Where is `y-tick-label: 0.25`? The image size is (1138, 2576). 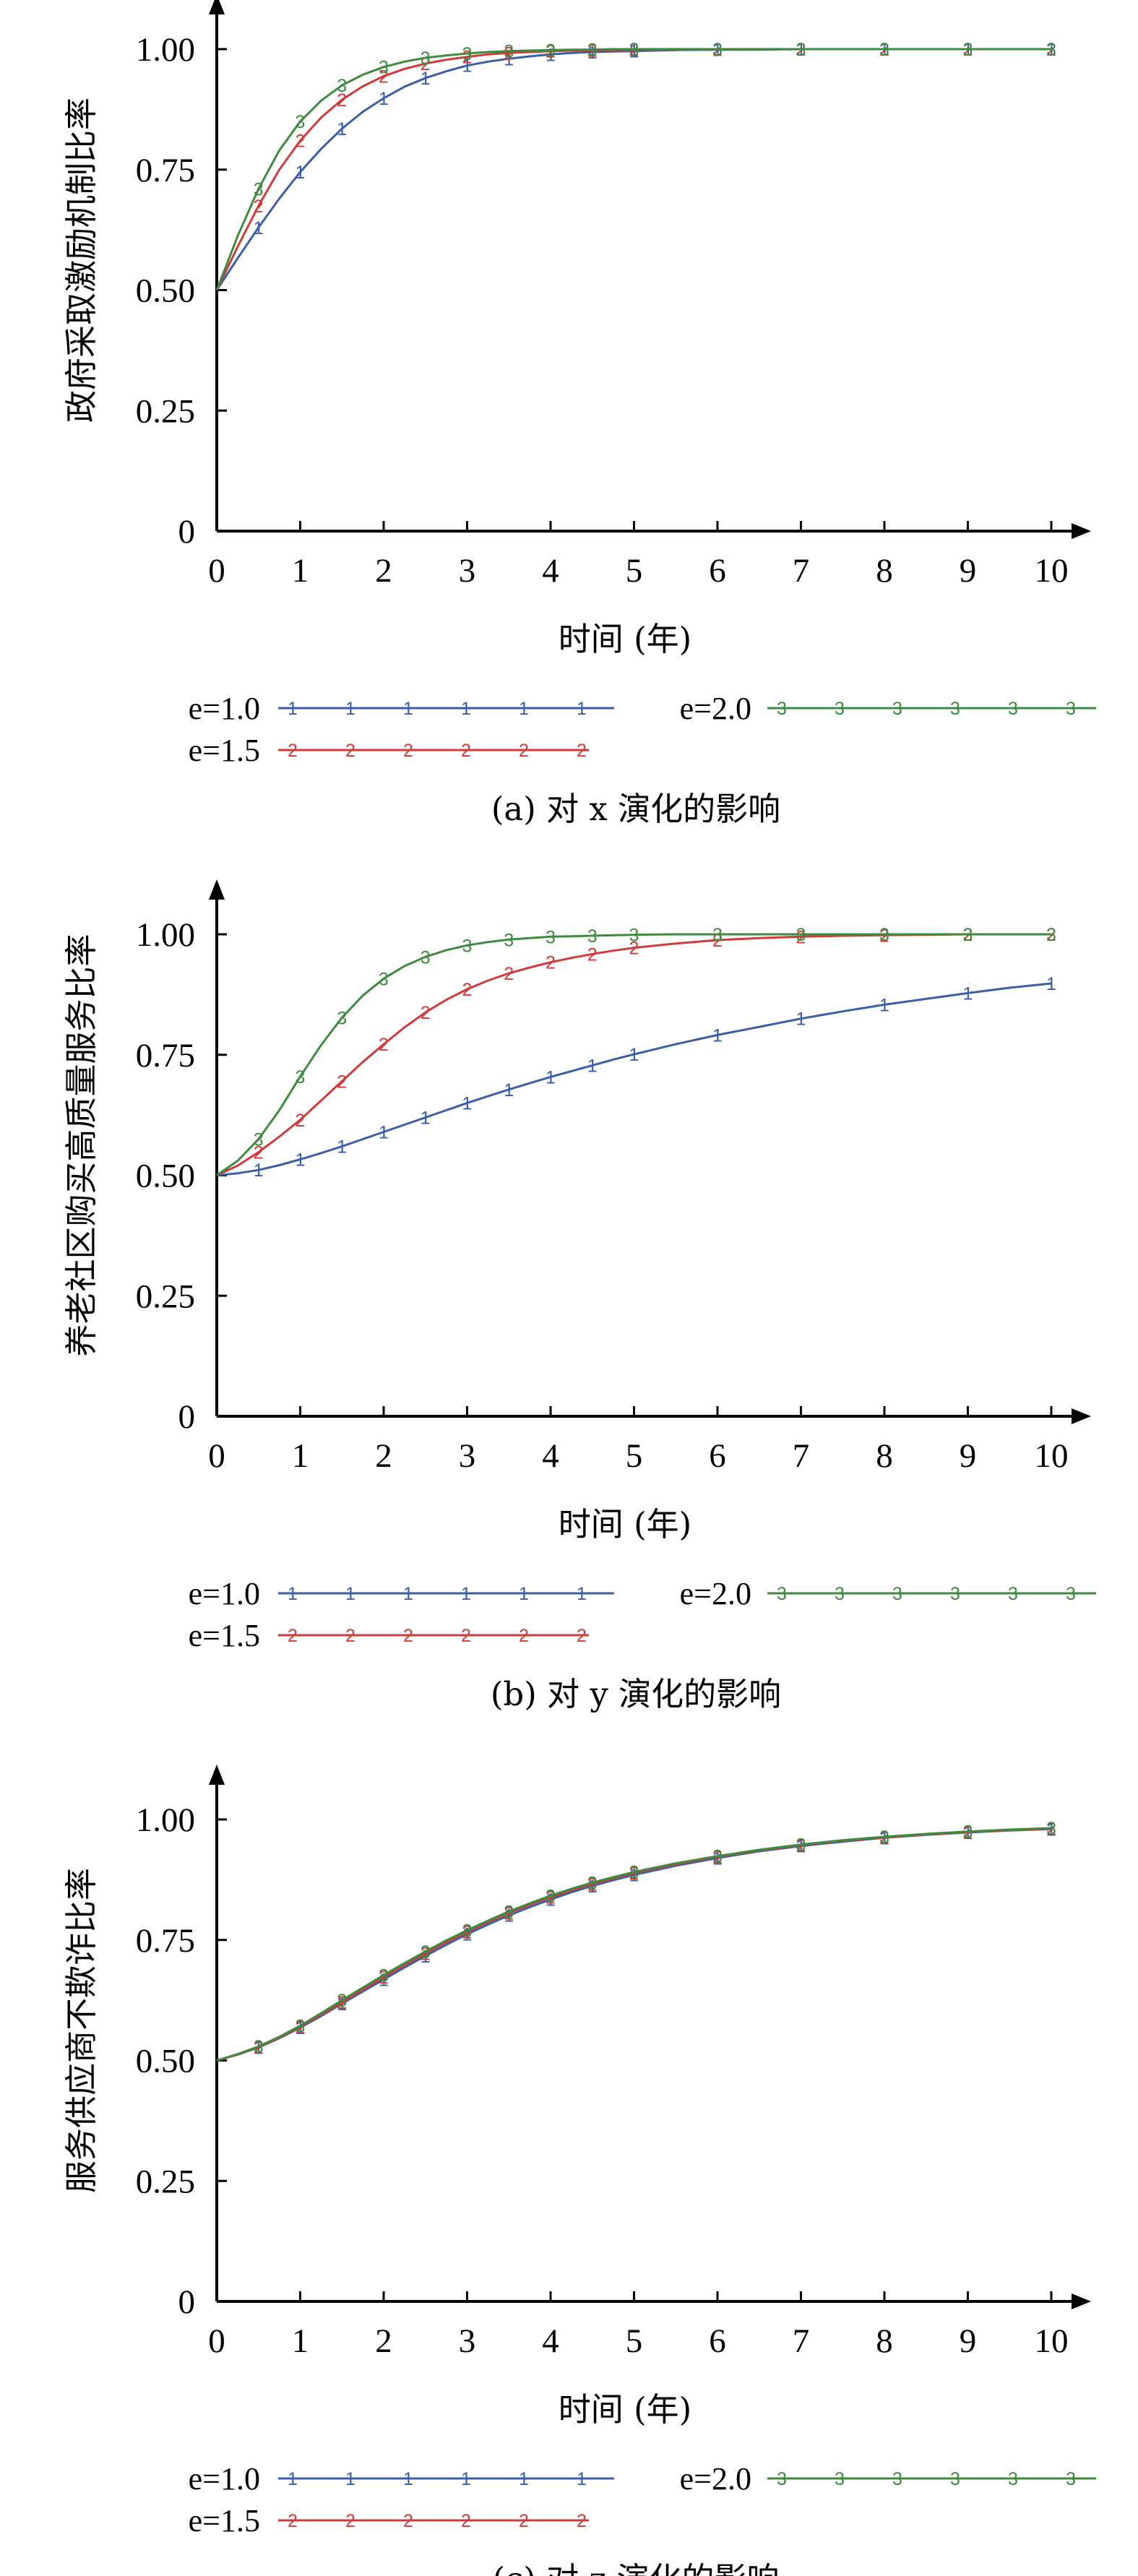
y-tick-label: 0.25 is located at coordinates (166, 1296).